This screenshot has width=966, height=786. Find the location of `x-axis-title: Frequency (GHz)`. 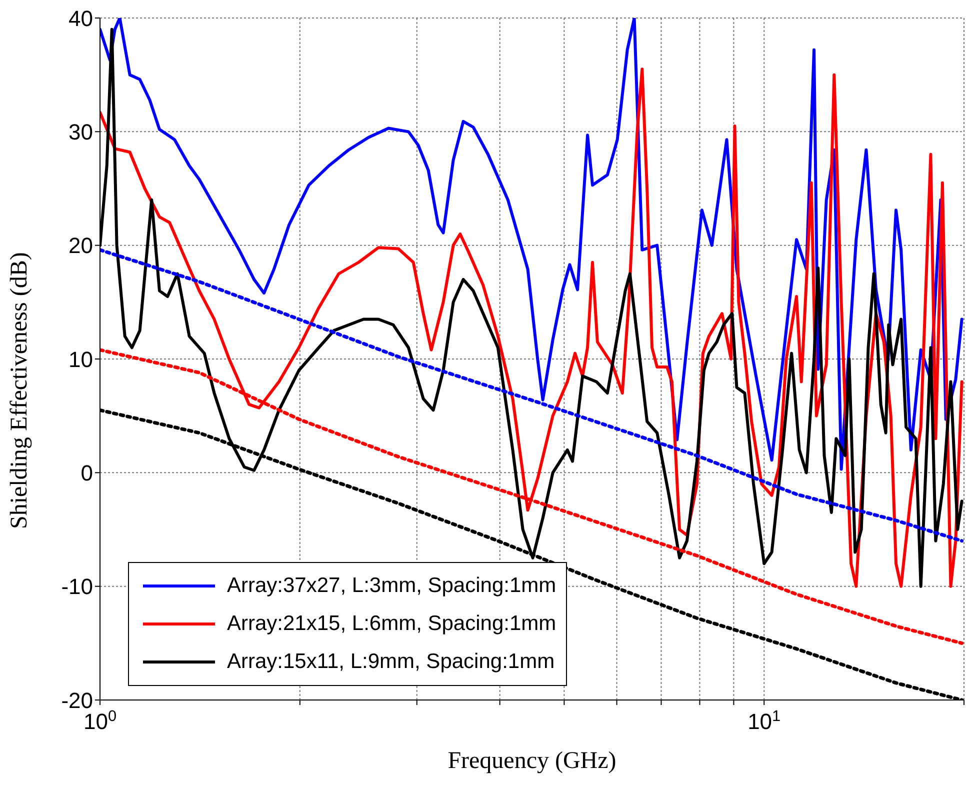

x-axis-title: Frequency (GHz) is located at coordinates (532, 761).